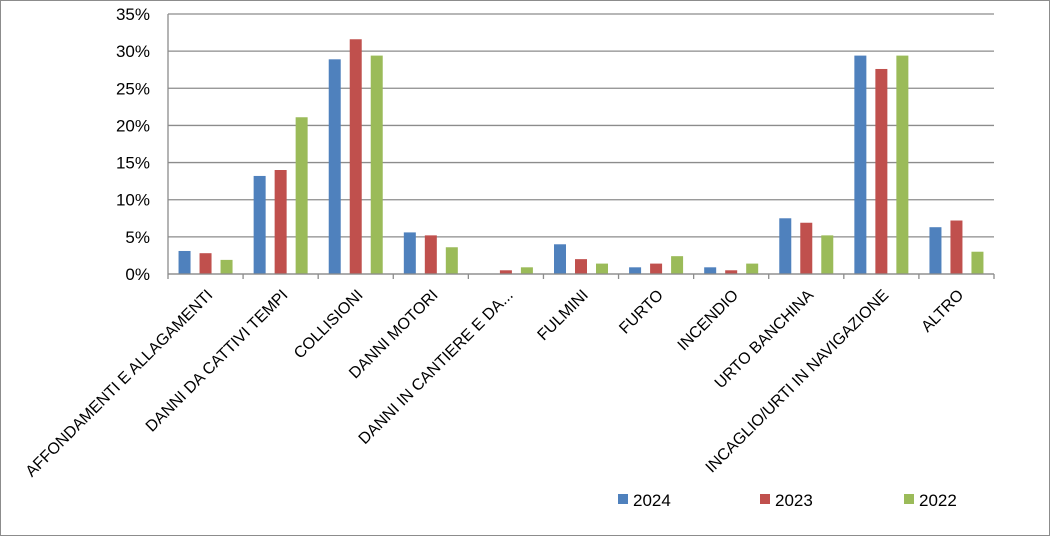 This screenshot has height=536, width=1050. Describe the element at coordinates (133, 163) in the screenshot. I see `y-tick-label: 15%` at that location.